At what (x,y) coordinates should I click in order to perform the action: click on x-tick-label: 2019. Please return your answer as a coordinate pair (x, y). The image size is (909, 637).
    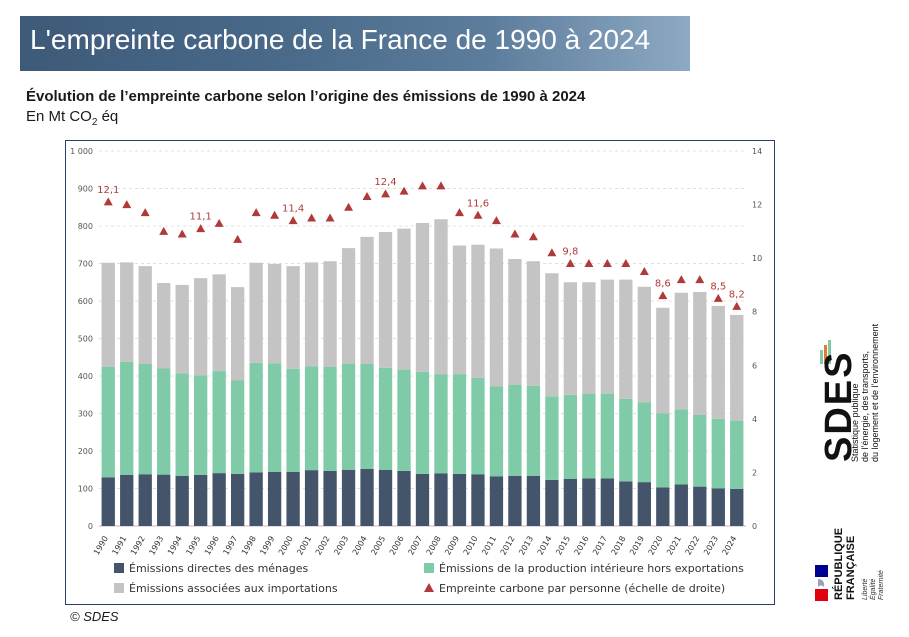
    Looking at the image, I should click on (637, 546).